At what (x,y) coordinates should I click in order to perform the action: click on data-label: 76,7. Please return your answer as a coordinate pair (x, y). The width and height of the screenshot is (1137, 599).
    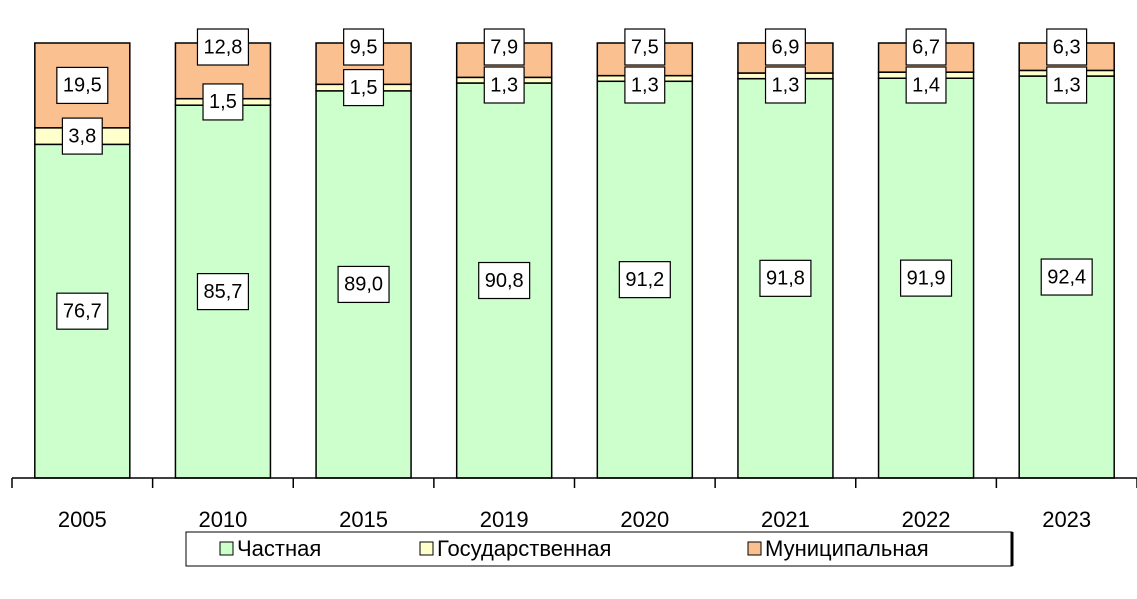
    Looking at the image, I should click on (82, 311).